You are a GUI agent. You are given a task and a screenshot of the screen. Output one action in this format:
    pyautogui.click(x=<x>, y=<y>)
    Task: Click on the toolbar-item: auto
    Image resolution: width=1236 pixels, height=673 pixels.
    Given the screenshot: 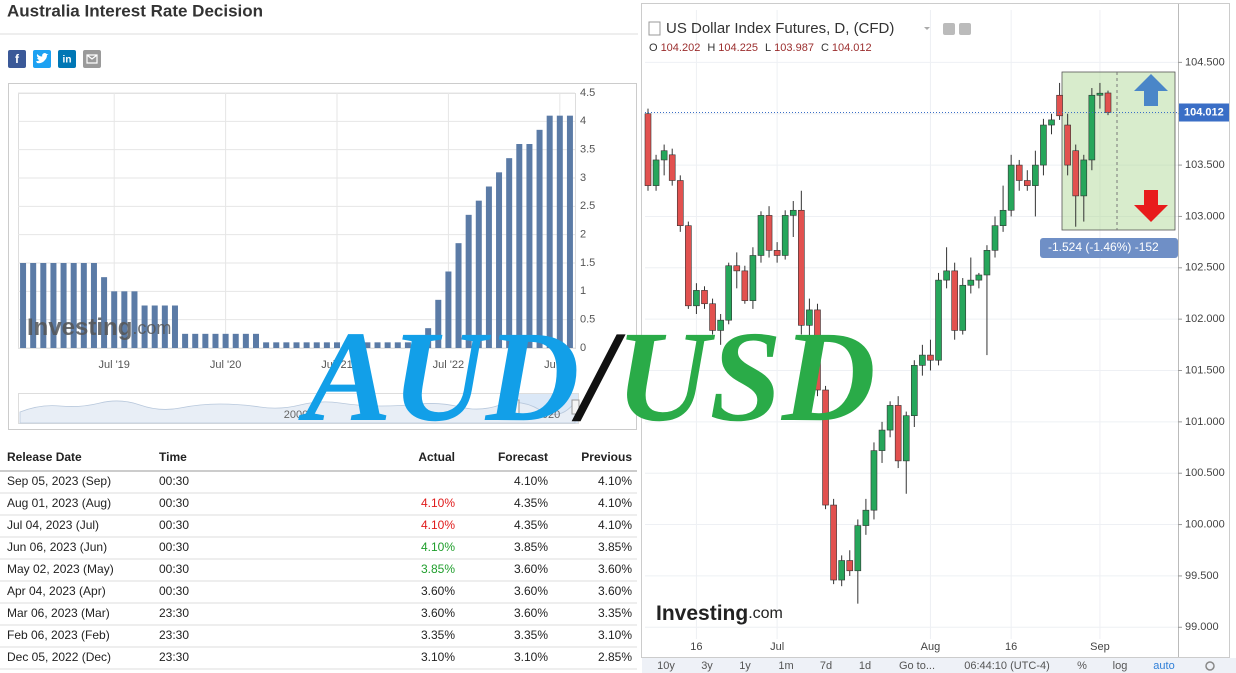 What is the action you would take?
    pyautogui.click(x=1163, y=666)
    